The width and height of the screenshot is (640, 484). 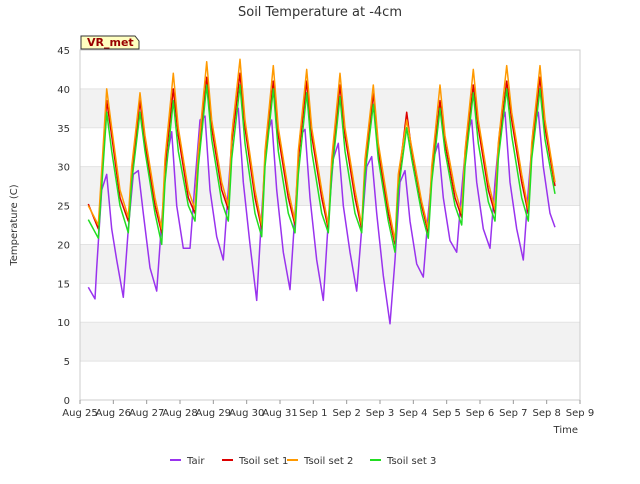 What do you see at coordinates (63, 284) in the screenshot?
I see `y-tick-label: 15` at bounding box center [63, 284].